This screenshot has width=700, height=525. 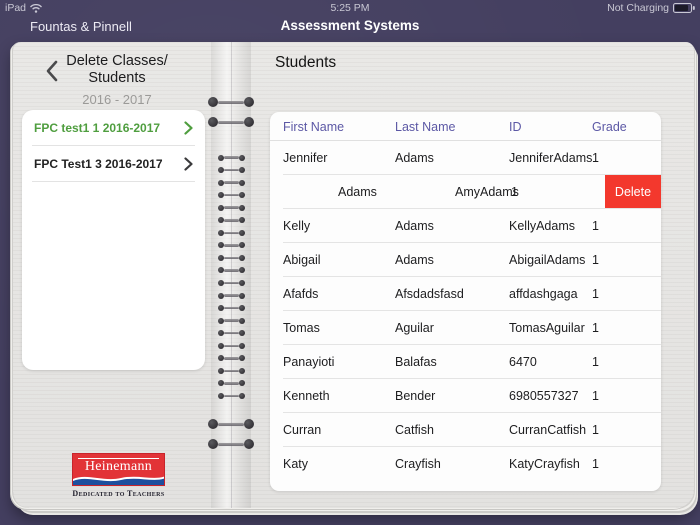 What do you see at coordinates (550, 158) in the screenshot?
I see `id-cell: JenniferAdams` at bounding box center [550, 158].